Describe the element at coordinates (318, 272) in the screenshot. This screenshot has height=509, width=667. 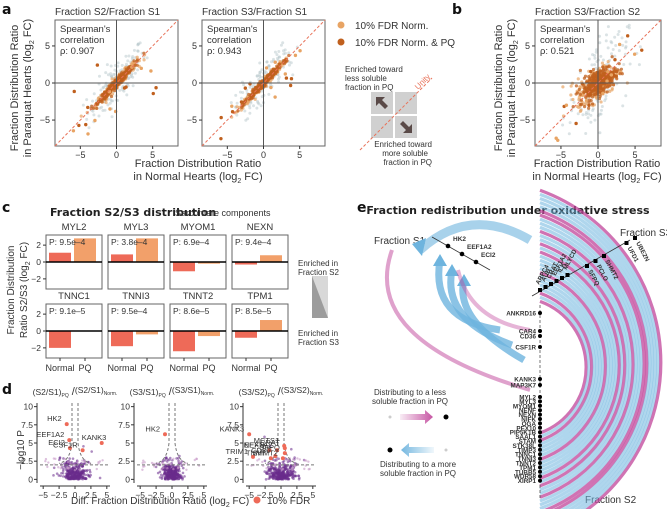
I see `schematic-c-top-2: Fraction S2` at that location.